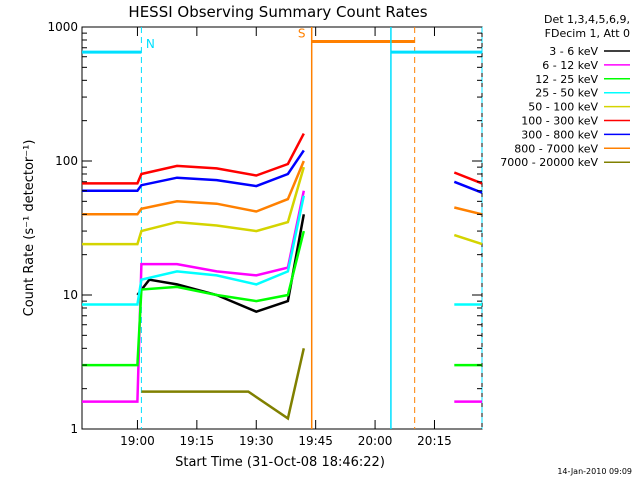 This screenshot has height=480, width=640. Describe the element at coordinates (559, 134) in the screenshot. I see `legend-label-300-800-kev: 300 - 800 keV` at that location.